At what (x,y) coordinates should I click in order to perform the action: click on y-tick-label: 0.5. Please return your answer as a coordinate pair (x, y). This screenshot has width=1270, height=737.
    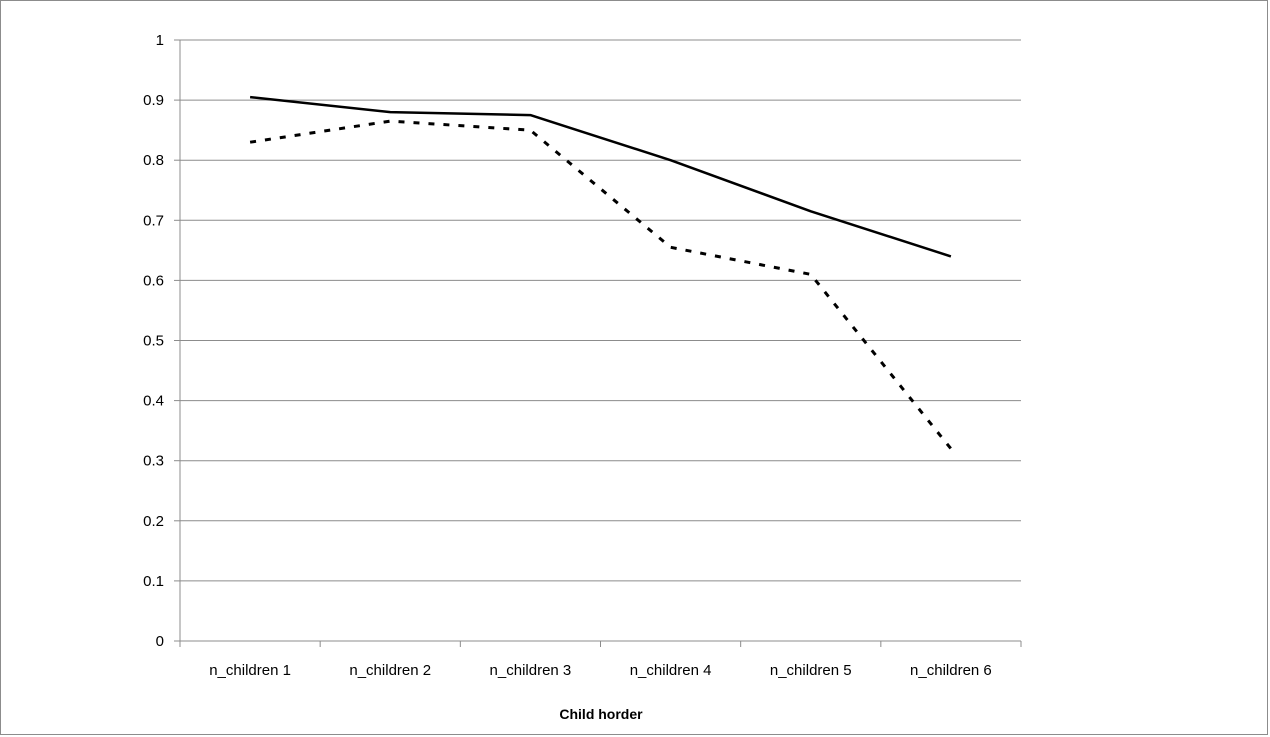
    Looking at the image, I should click on (153, 341).